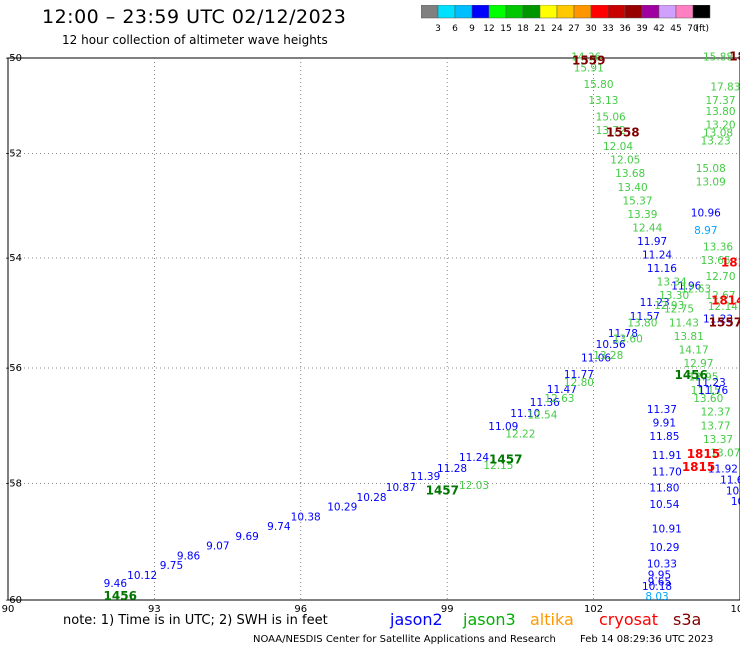 This screenshot has width=740, height=650. Describe the element at coordinates (703, 377) in the screenshot. I see `wave-height-label: 12.95` at that location.